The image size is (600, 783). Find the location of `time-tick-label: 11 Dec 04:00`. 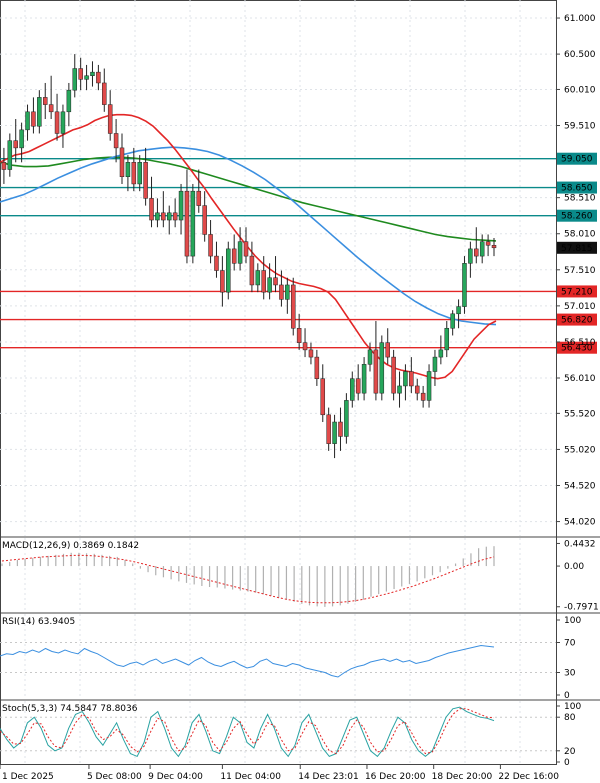

time-tick-label: 11 Dec 04:00 is located at coordinates (250, 777).